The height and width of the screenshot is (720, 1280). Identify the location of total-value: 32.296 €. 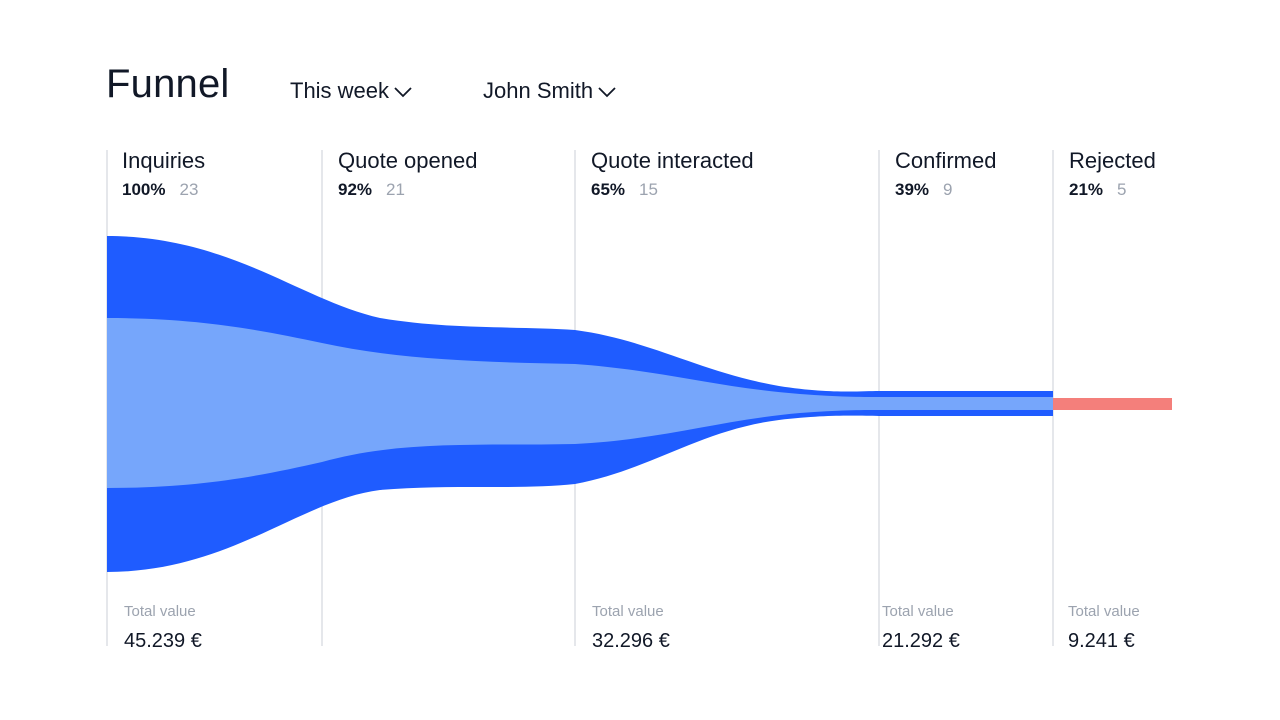
(631, 641).